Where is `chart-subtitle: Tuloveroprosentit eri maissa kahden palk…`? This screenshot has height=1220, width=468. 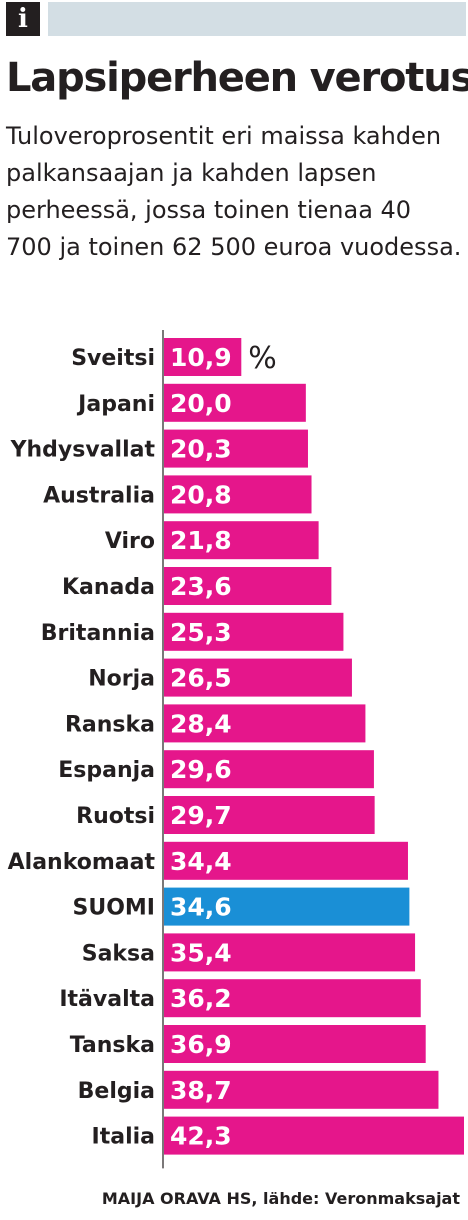
chart-subtitle: Tuloveroprosentit eri maissa kahden palk… is located at coordinates (234, 191).